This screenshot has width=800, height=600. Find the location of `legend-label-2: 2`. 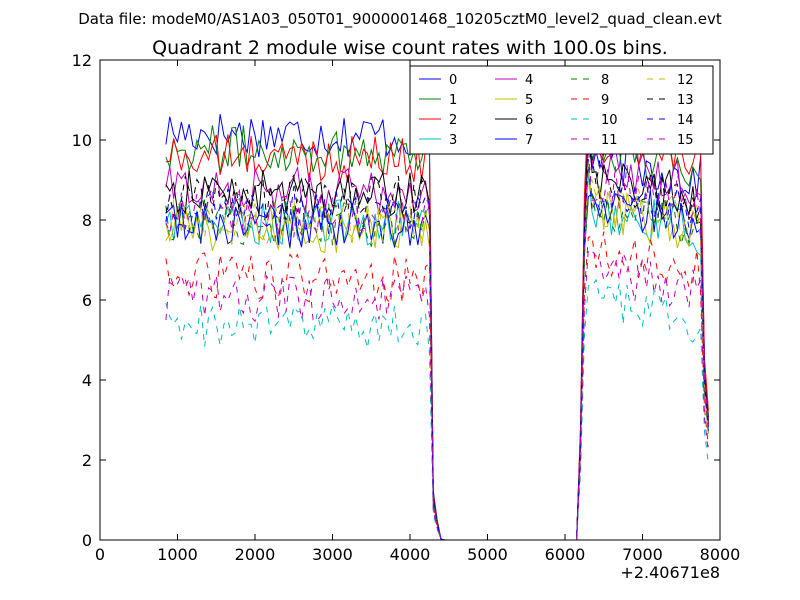

legend-label-2: 2 is located at coordinates (453, 120).